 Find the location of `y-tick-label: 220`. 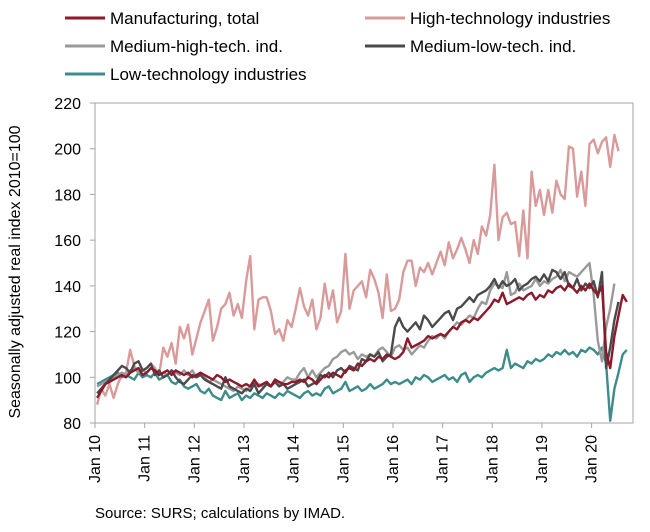

y-tick-label: 220 is located at coordinates (67, 104).